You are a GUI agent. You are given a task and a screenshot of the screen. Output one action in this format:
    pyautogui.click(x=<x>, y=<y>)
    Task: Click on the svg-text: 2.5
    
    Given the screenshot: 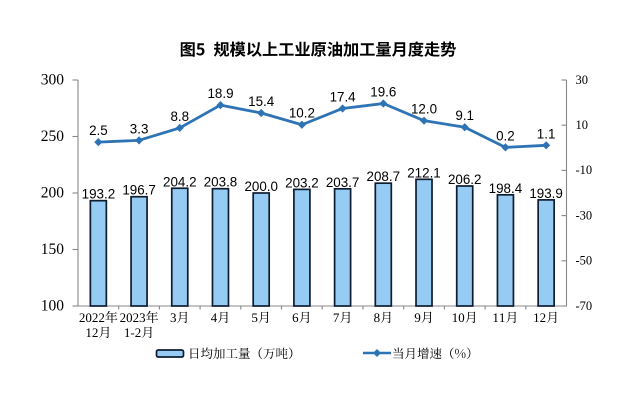 What is the action you would take?
    pyautogui.click(x=98, y=130)
    